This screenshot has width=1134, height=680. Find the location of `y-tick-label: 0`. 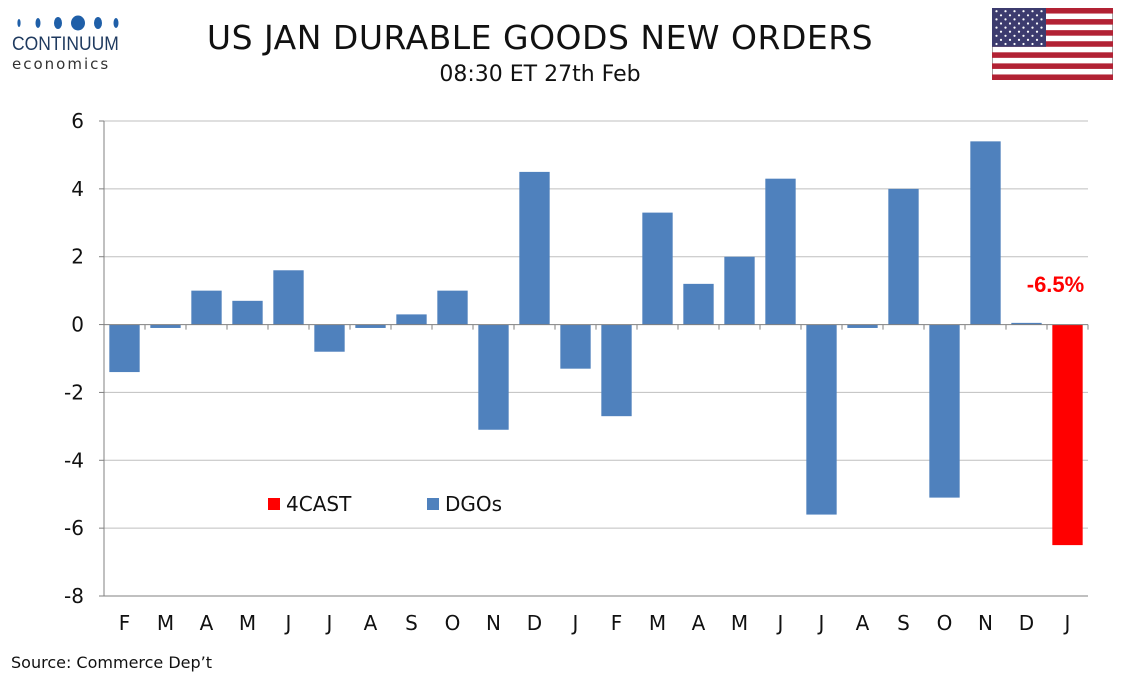

y-tick-label: 0 is located at coordinates (77, 325).